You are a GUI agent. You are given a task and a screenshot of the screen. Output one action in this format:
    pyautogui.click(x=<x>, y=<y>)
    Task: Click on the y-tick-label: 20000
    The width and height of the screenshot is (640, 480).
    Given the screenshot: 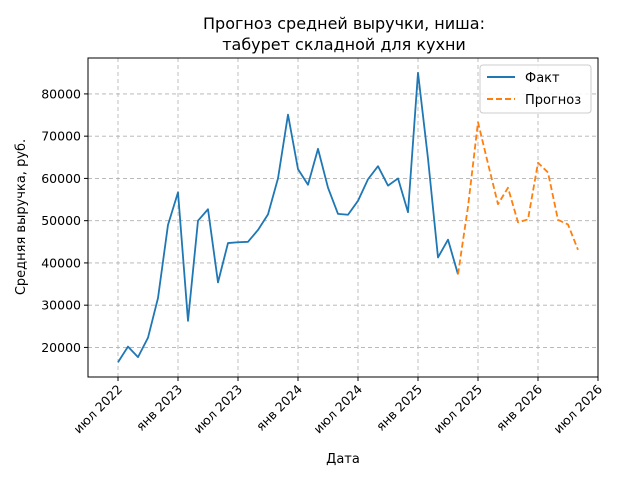 What is the action you would take?
    pyautogui.click(x=61, y=347)
    